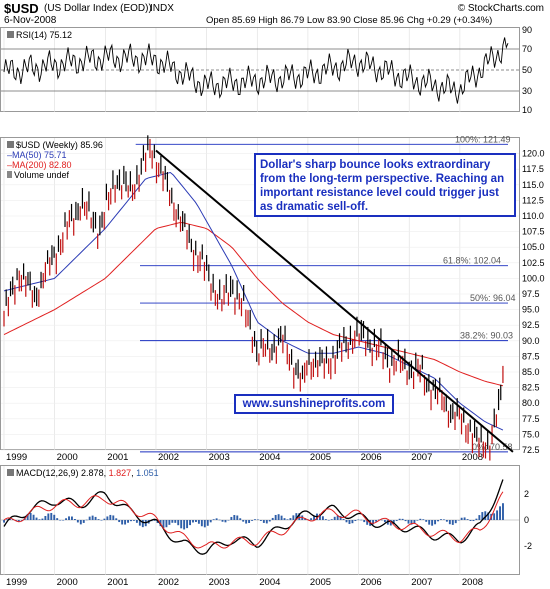 Image resolution: width=550 pixels, height=589 pixels. What do you see at coordinates (533, 247) in the screenshot?
I see `price-tick-label: 105.0` at bounding box center [533, 247].